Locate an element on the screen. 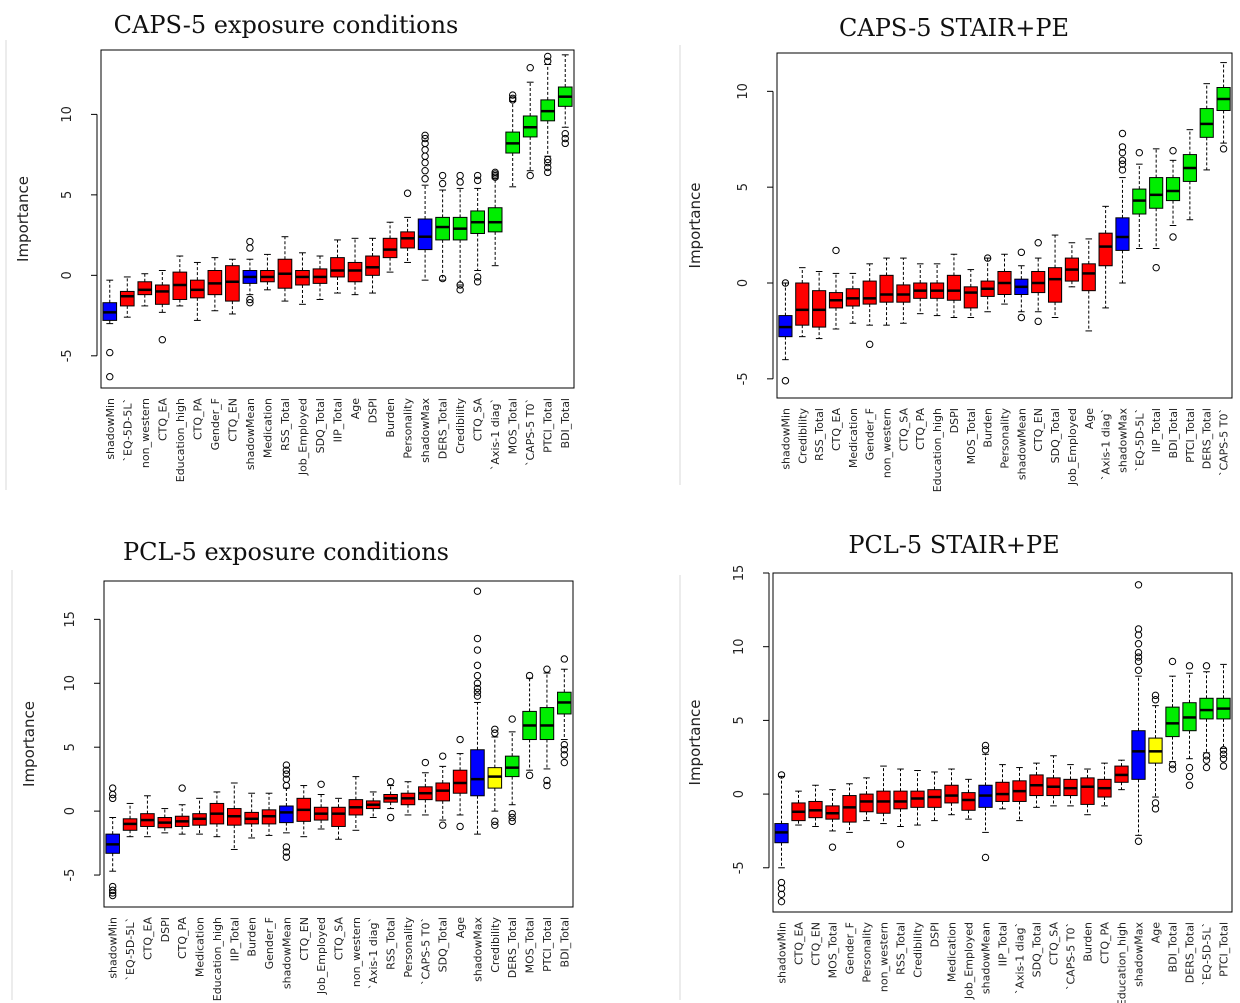  box-11: Job_Employed is located at coordinates (302, 364).